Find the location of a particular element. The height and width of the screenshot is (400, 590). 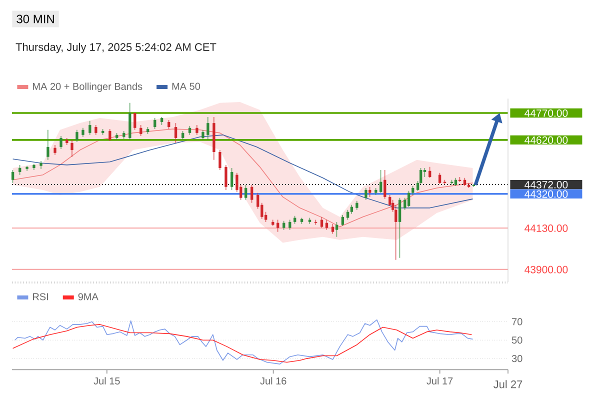

line-series is located at coordinates (243, 171).